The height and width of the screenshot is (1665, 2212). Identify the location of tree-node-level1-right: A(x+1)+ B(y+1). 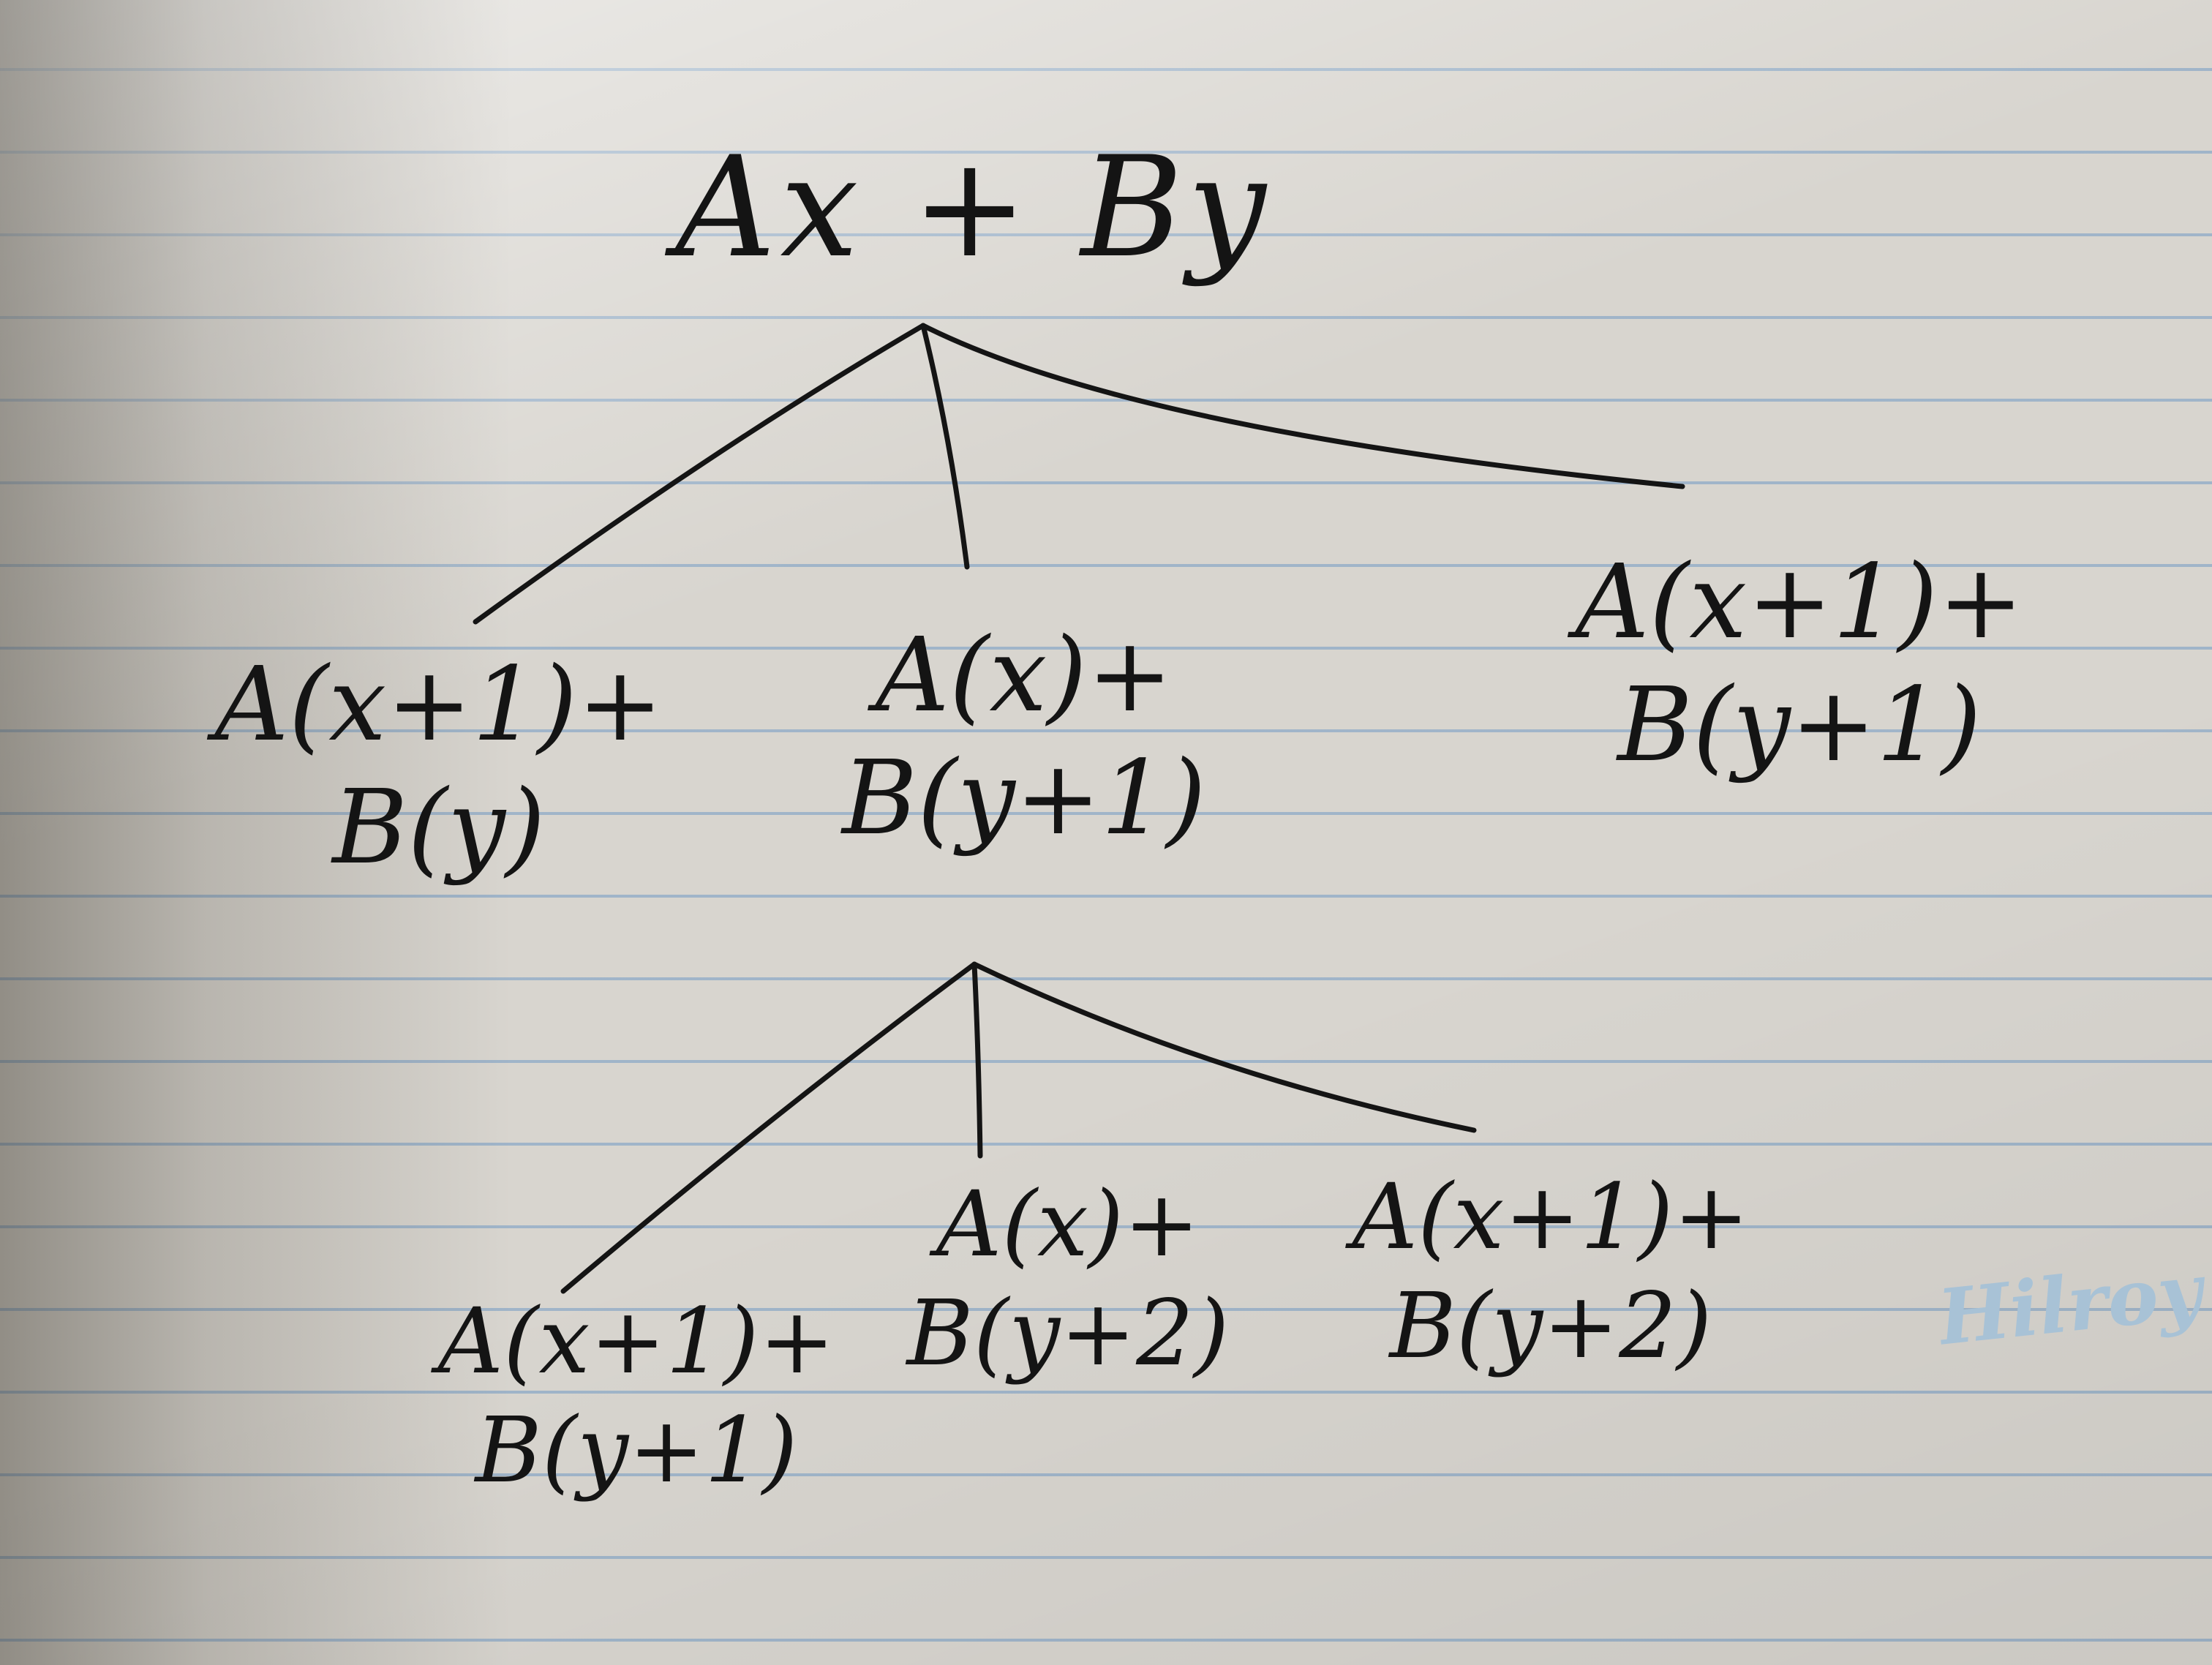
(1799, 664).